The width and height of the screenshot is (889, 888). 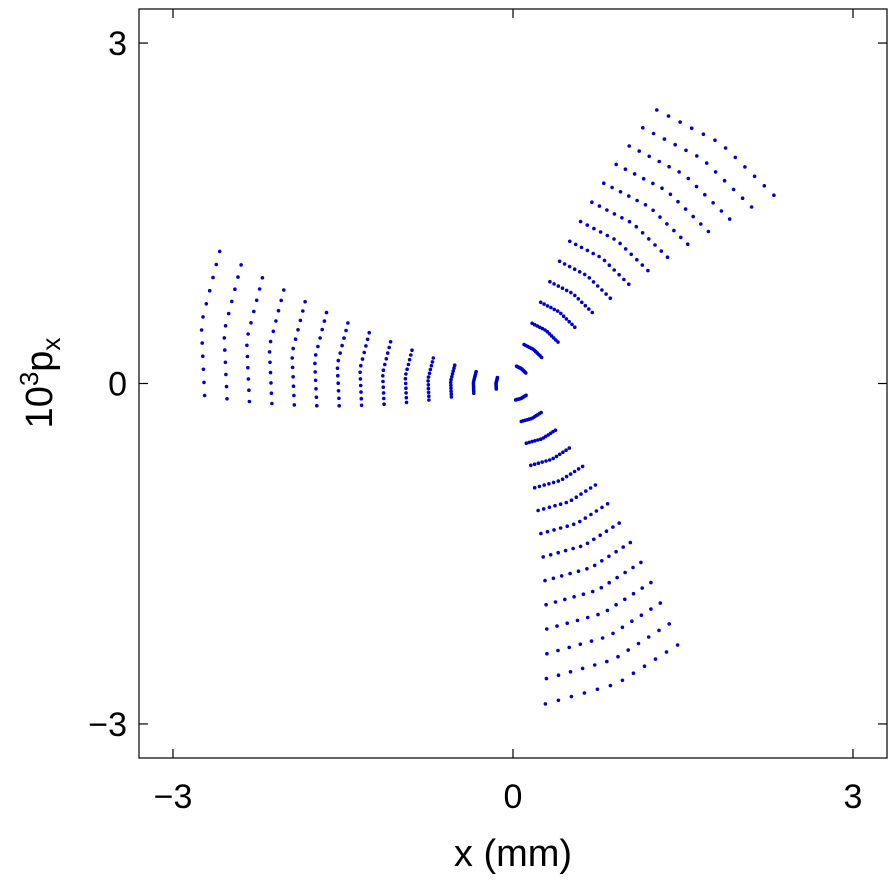 What do you see at coordinates (40, 361) in the screenshot?
I see `y-axis-title-symbol: p` at bounding box center [40, 361].